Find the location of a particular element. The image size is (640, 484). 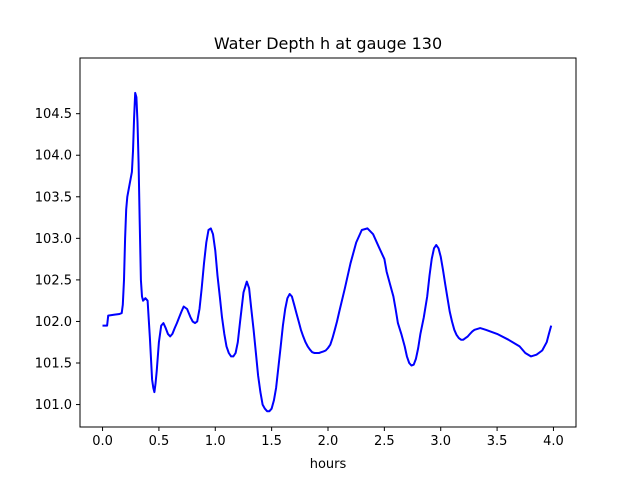

x-axis-label: hours is located at coordinates (328, 464).